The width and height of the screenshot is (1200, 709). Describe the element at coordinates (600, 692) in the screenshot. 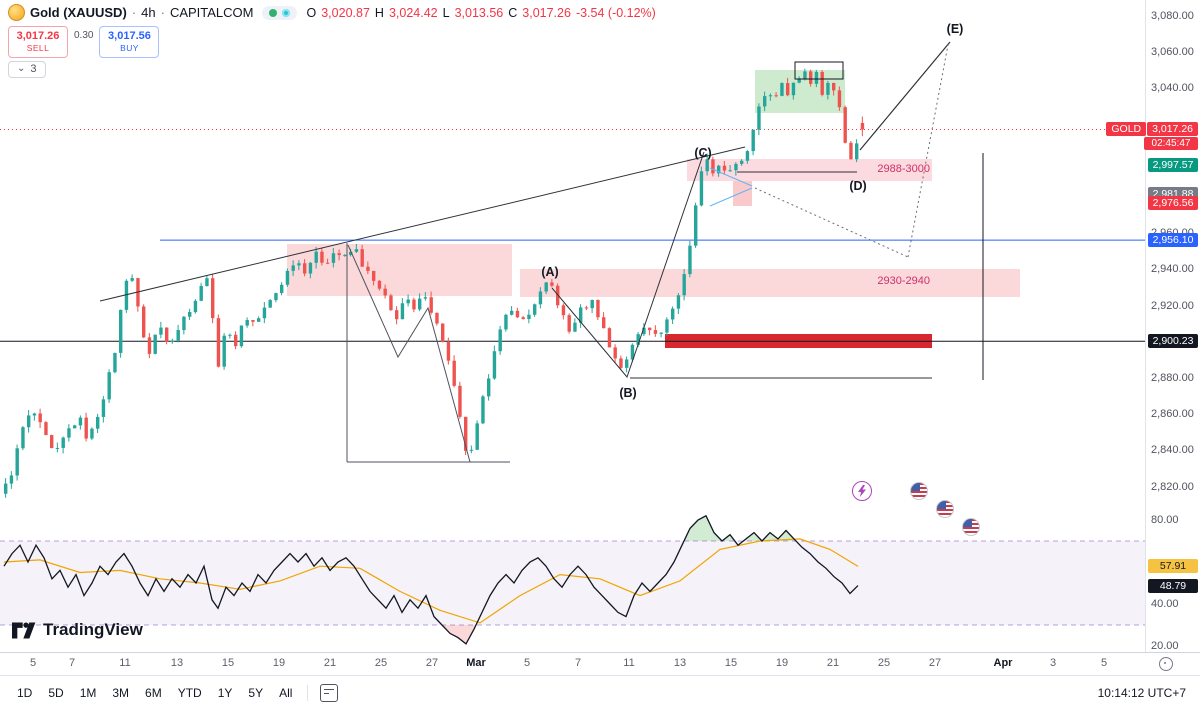

I see `bottom-toolbar: 1D 5D 1M 3M 6M YTD 1Y 5Y All 10:14:12 UTC+7` at that location.